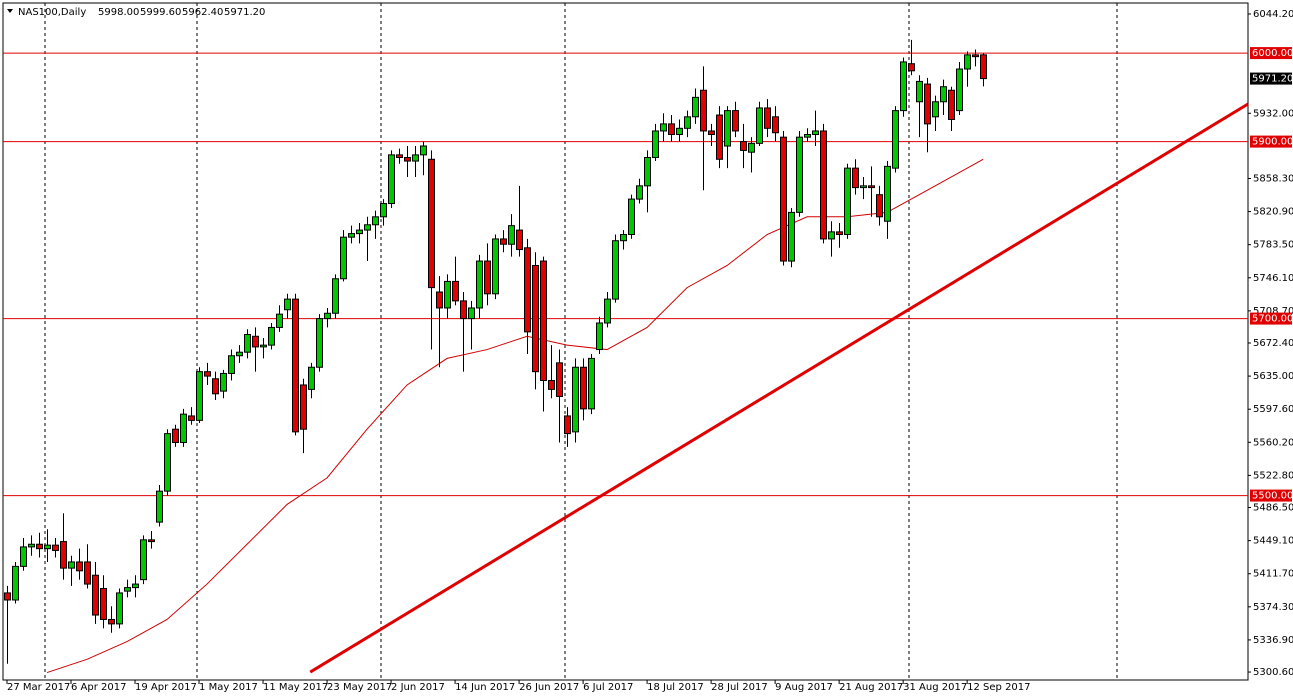 The width and height of the screenshot is (1293, 698). What do you see at coordinates (675, 687) in the screenshot?
I see `x-tick-label: 18 Jul 2017` at bounding box center [675, 687].